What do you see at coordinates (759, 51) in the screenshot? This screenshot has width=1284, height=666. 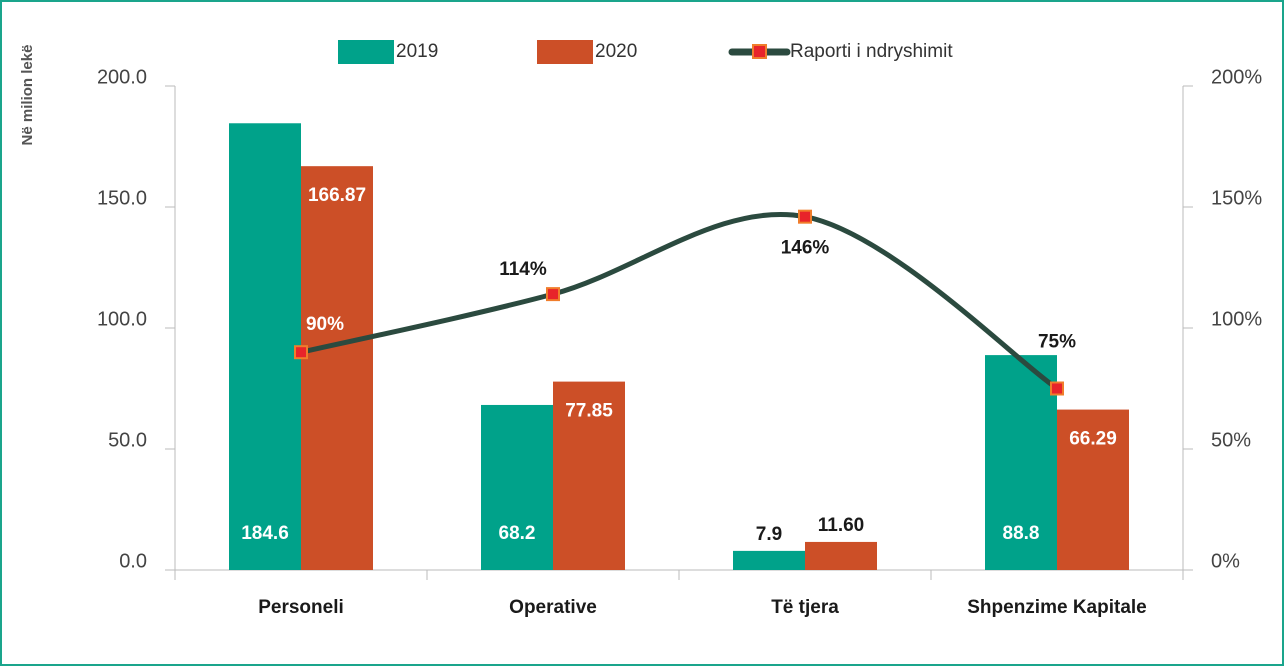 I see `legend-marker` at bounding box center [759, 51].